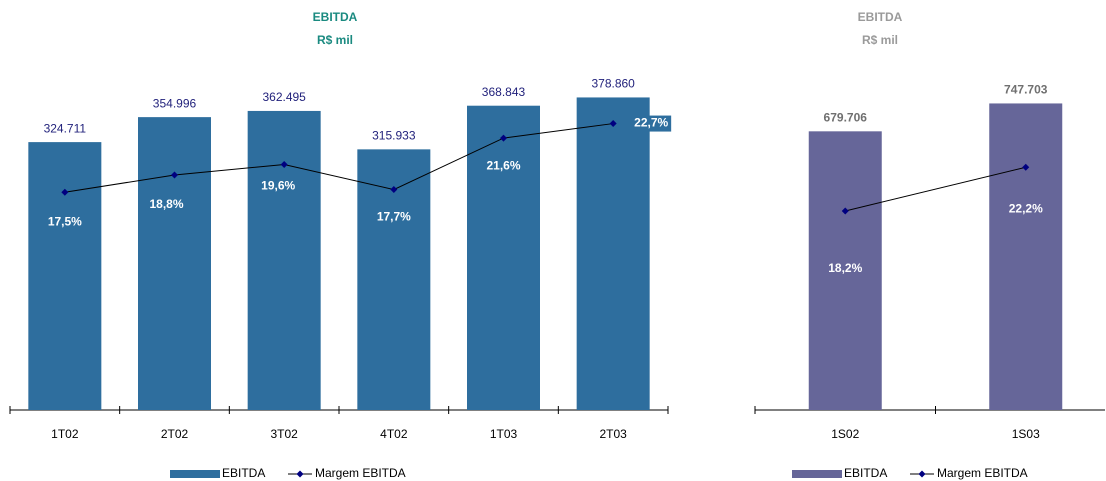  What do you see at coordinates (65, 434) in the screenshot?
I see `x-tick-label: 1T02` at bounding box center [65, 434].